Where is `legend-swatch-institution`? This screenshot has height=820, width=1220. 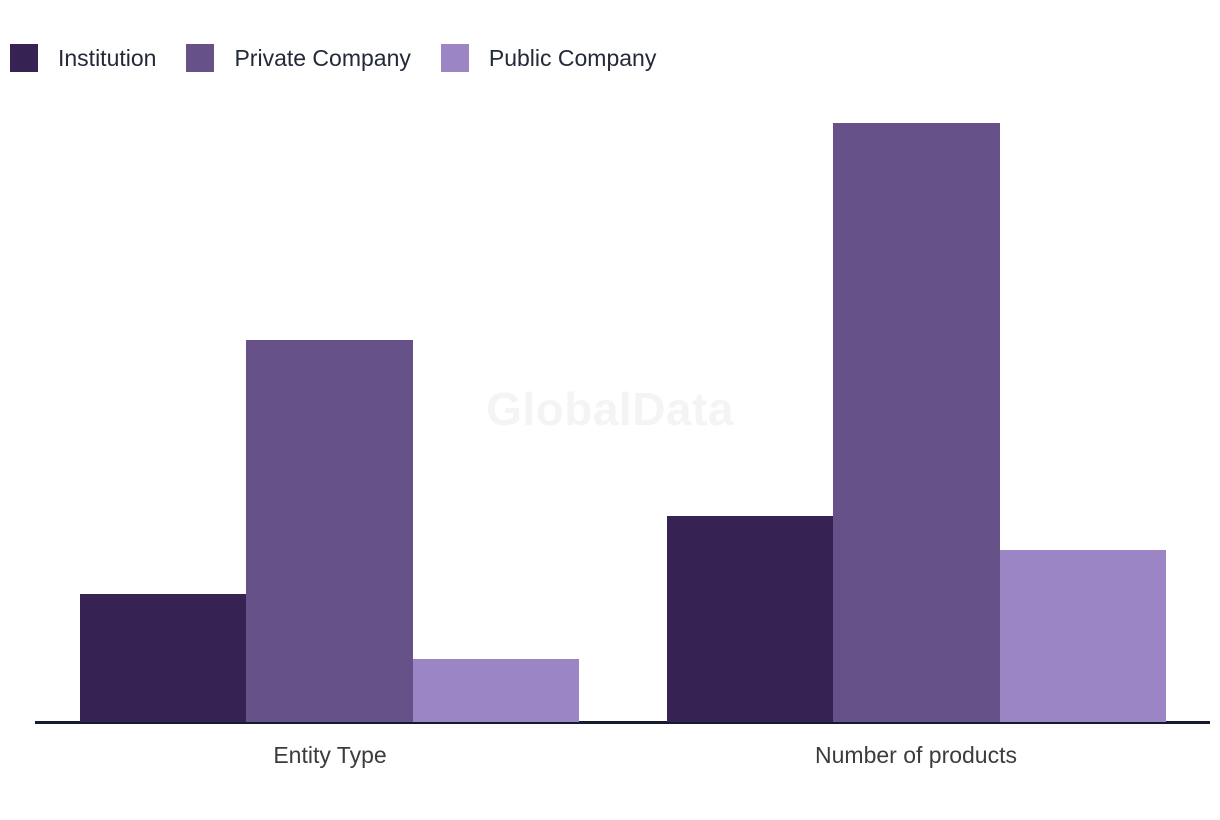
legend-swatch-institution is located at coordinates (24, 58).